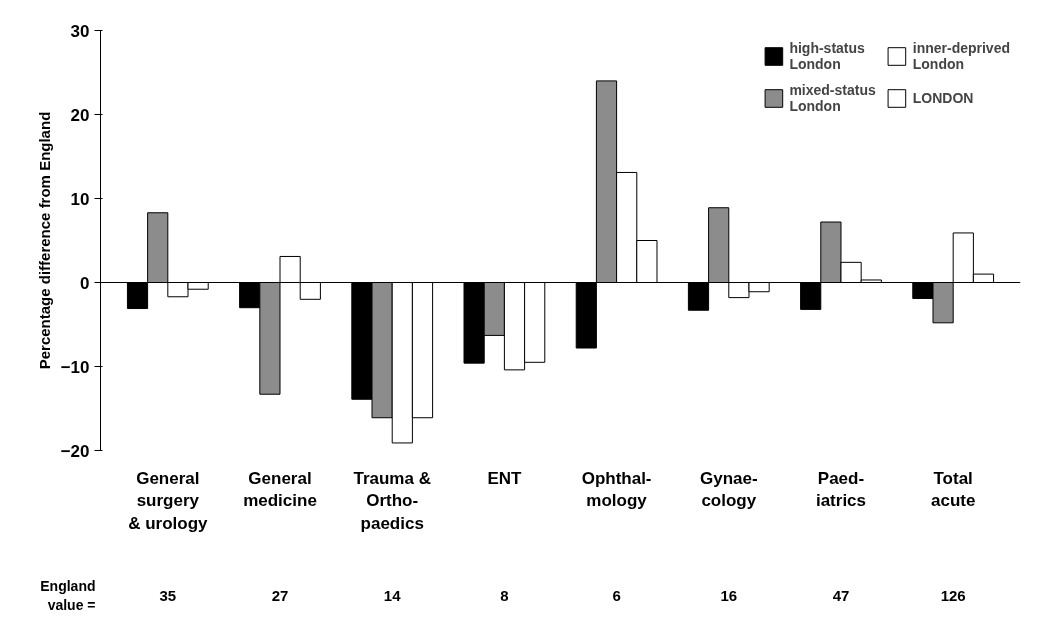 This screenshot has width=1048, height=643. What do you see at coordinates (75, 367) in the screenshot?
I see `y-tick-label: −10` at bounding box center [75, 367].